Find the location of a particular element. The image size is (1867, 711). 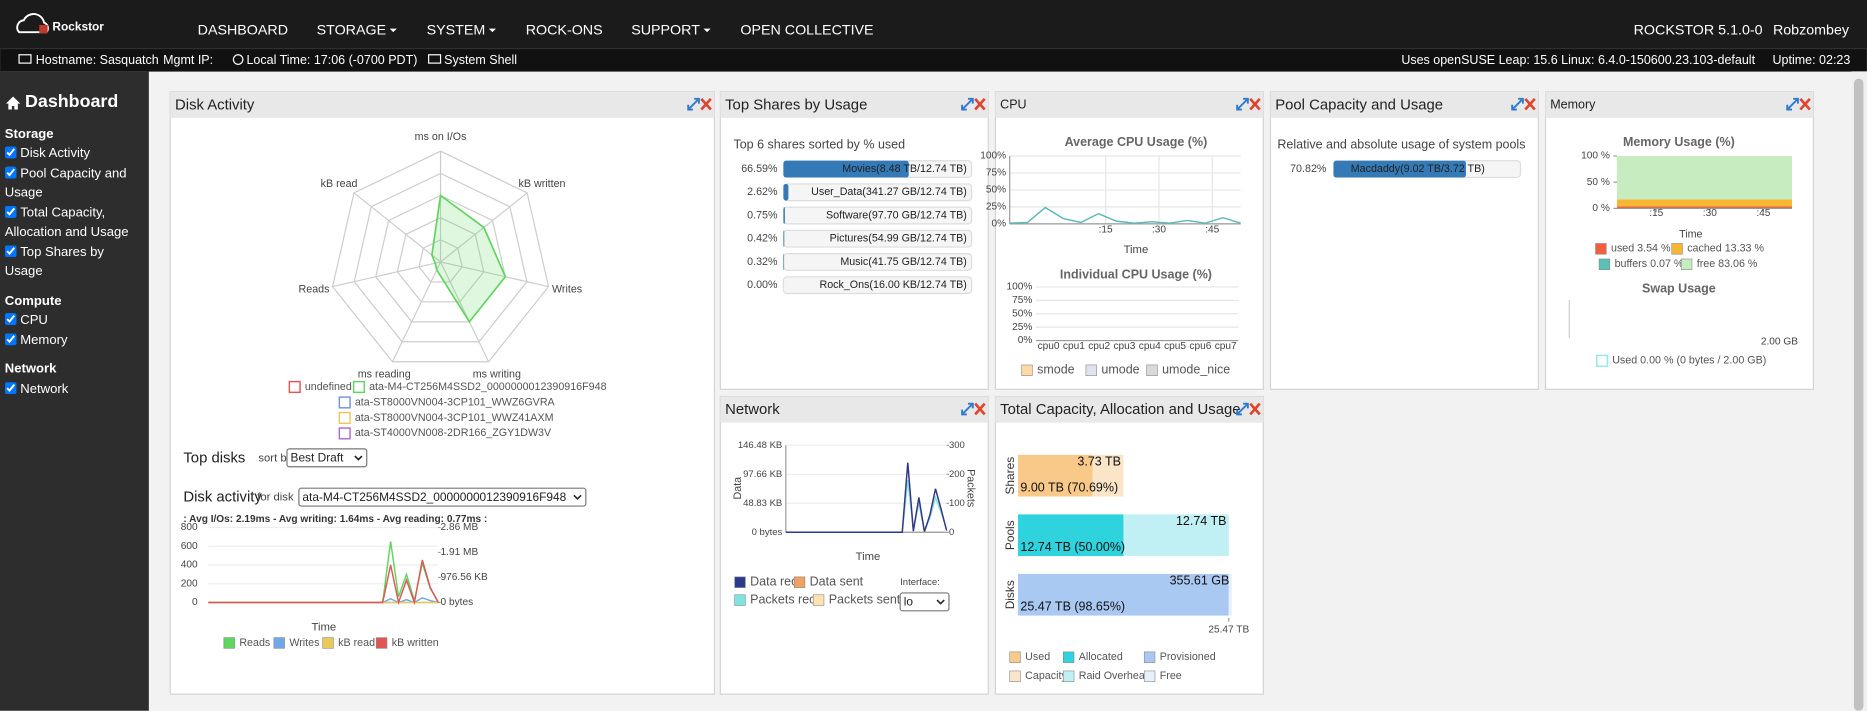

legend-label: Free is located at coordinates (1171, 676).